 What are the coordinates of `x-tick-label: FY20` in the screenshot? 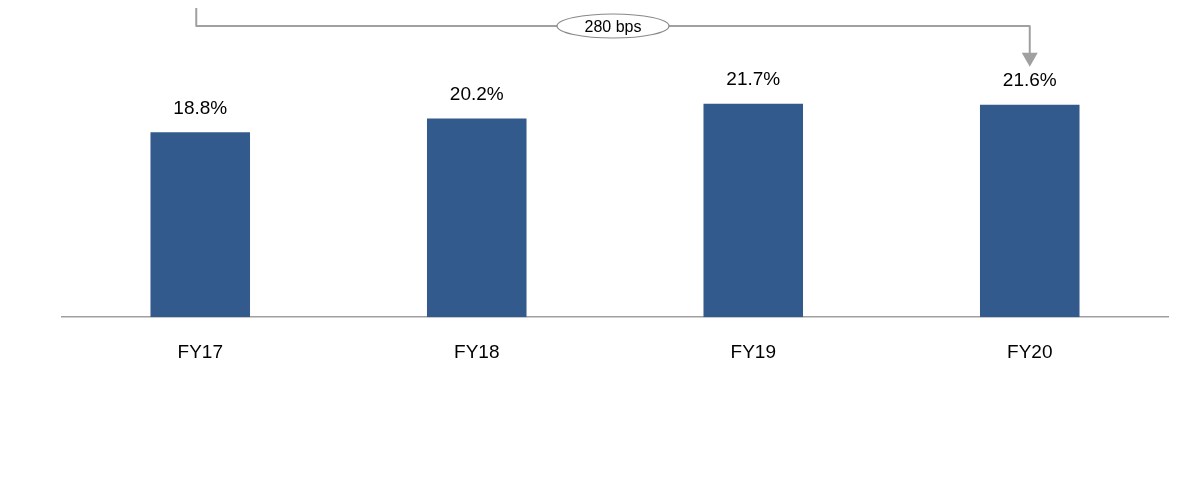 It's located at (1030, 351).